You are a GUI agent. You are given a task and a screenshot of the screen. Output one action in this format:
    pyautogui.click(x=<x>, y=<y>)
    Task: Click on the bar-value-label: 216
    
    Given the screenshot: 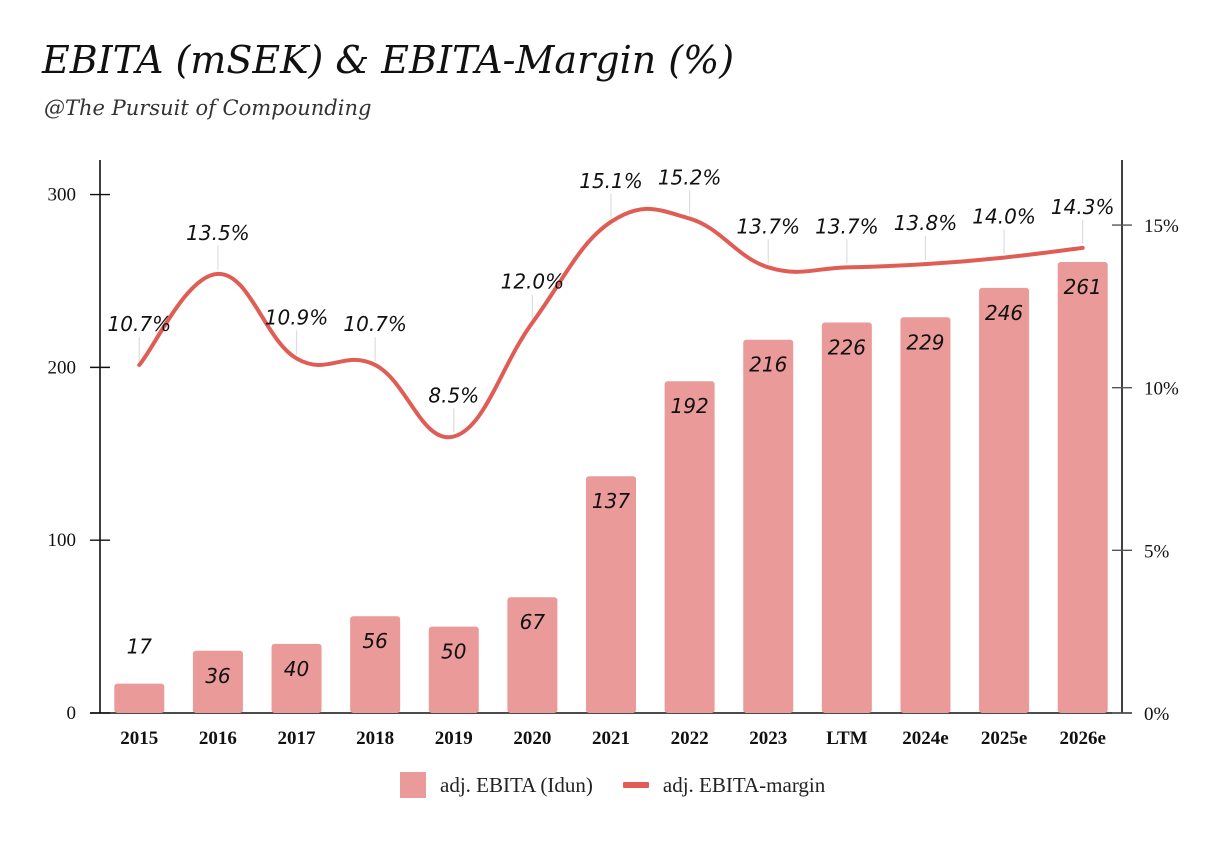 What is the action you would take?
    pyautogui.click(x=768, y=365)
    